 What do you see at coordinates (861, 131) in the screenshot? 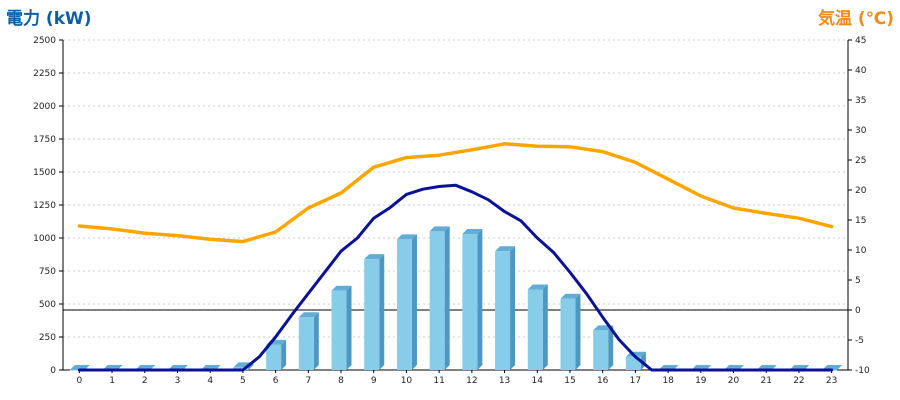
I see `right-tick-label: 30` at bounding box center [861, 131].